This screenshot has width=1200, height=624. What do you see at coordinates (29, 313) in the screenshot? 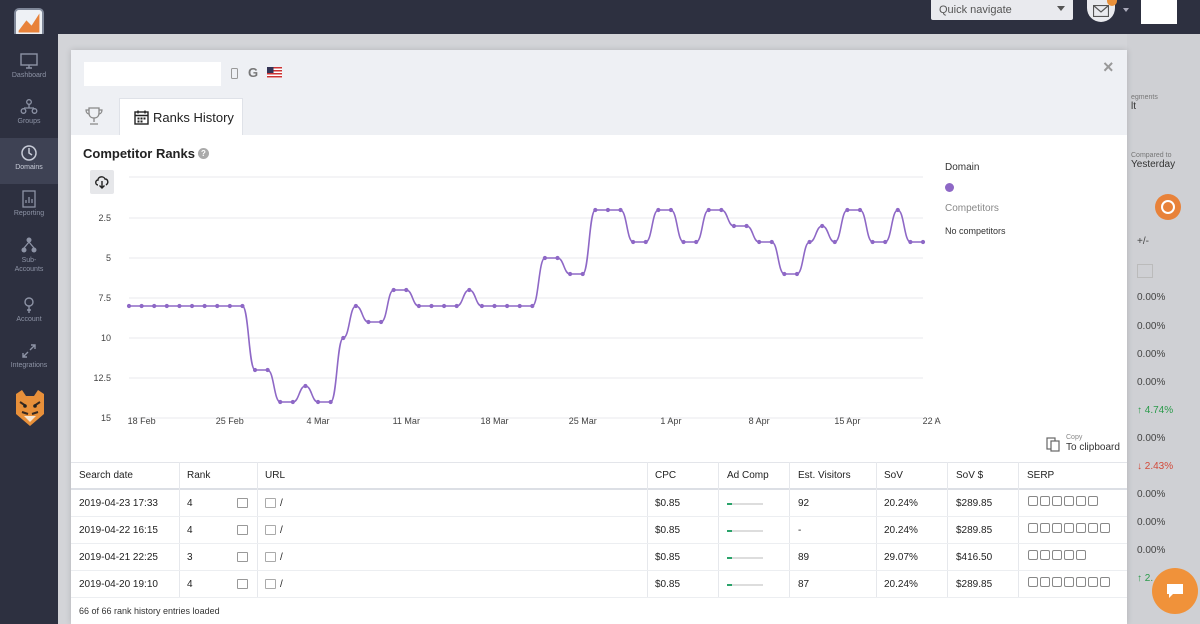
I see `sidebar-item-account: Account` at bounding box center [29, 313].